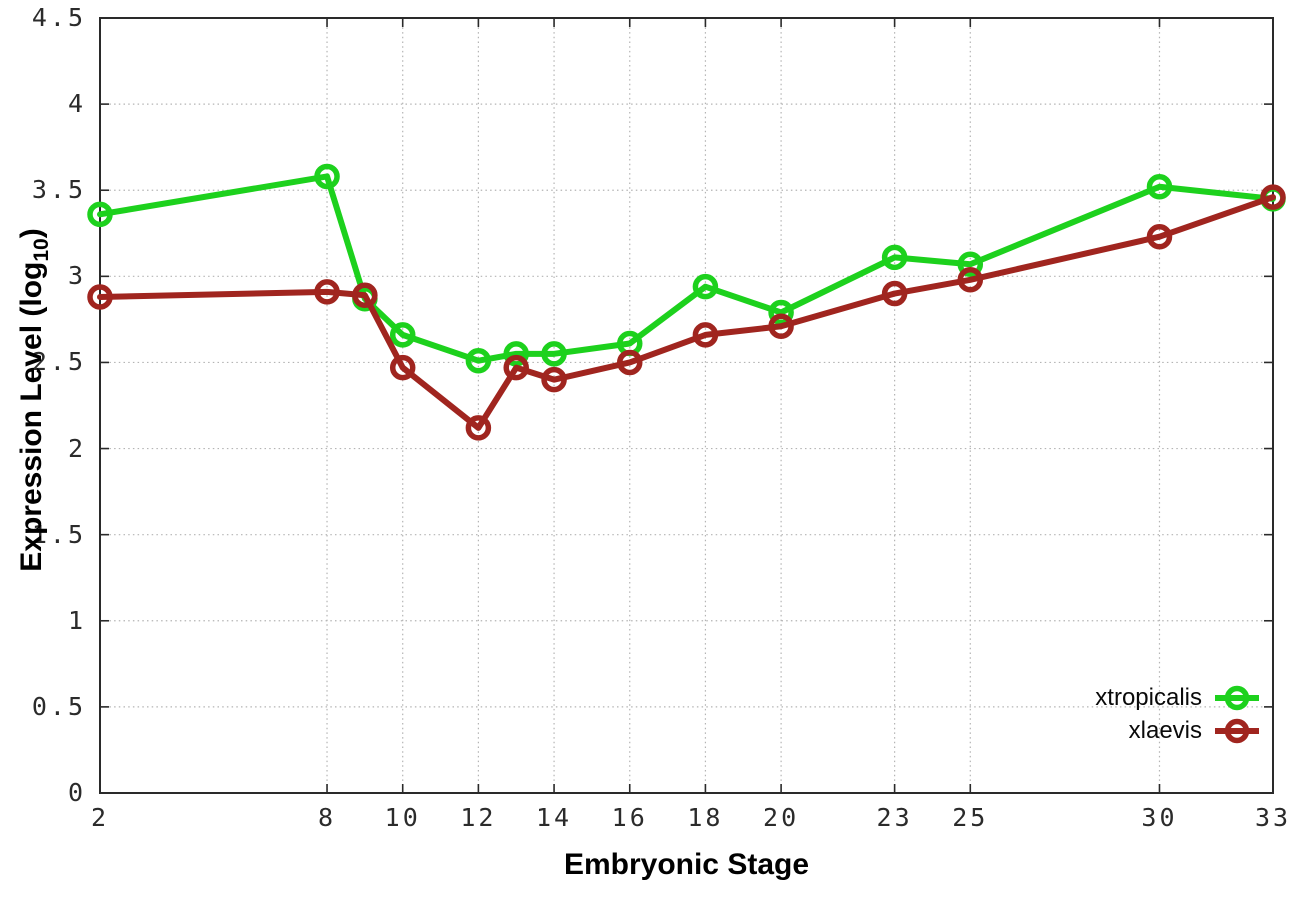 Image resolution: width=1296 pixels, height=907 pixels. Describe the element at coordinates (58, 534) in the screenshot. I see `y-tick-label: 1.5` at that location.